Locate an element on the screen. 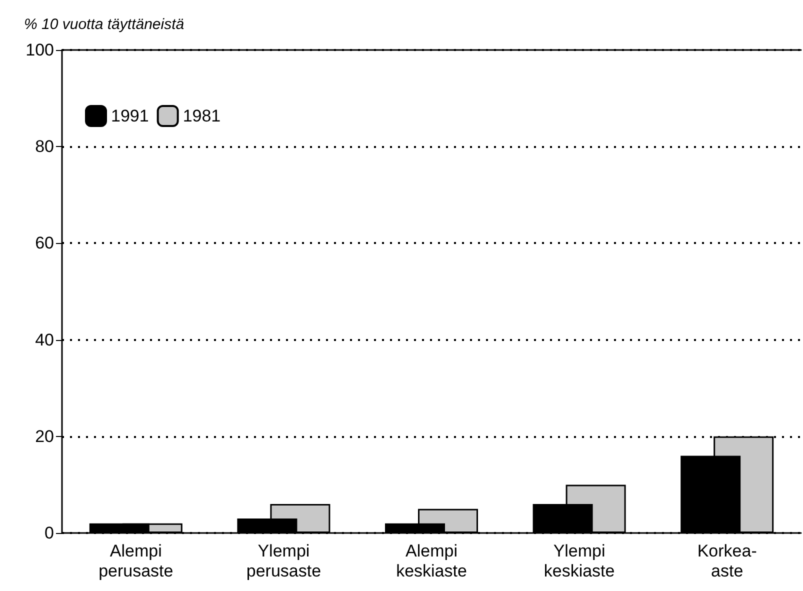 The height and width of the screenshot is (591, 803). y-tick-label: 40 is located at coordinates (44, 340).